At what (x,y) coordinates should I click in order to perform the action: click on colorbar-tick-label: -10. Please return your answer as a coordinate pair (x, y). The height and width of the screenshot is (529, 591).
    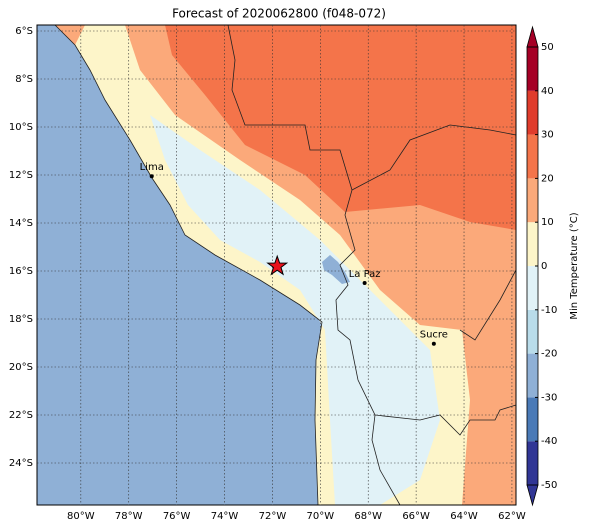
    Looking at the image, I should click on (549, 310).